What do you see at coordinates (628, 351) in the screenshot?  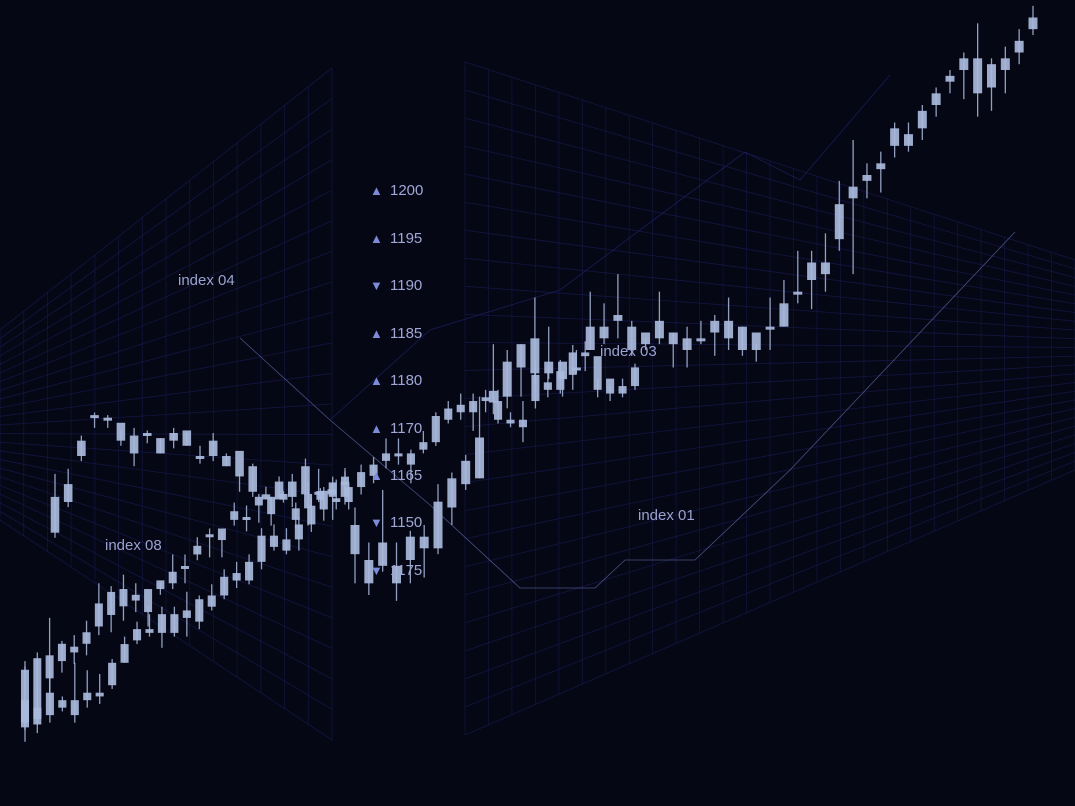 I see `series-label-index-03: index 03` at bounding box center [628, 351].